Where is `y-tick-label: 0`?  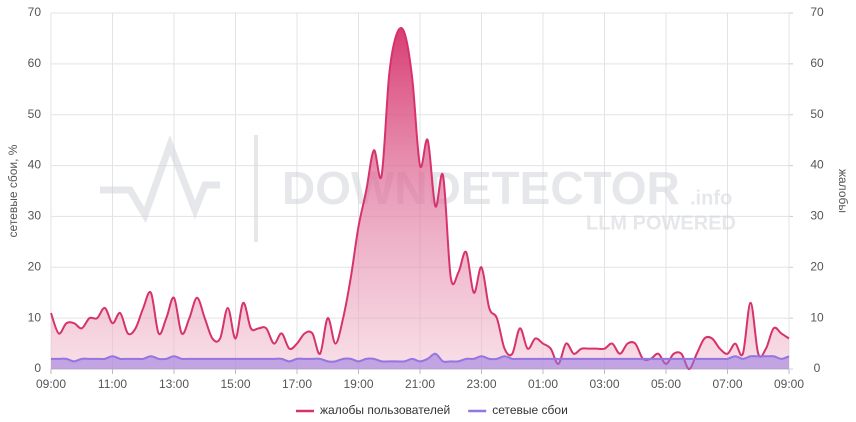
y-tick-label: 0 is located at coordinates (37, 368).